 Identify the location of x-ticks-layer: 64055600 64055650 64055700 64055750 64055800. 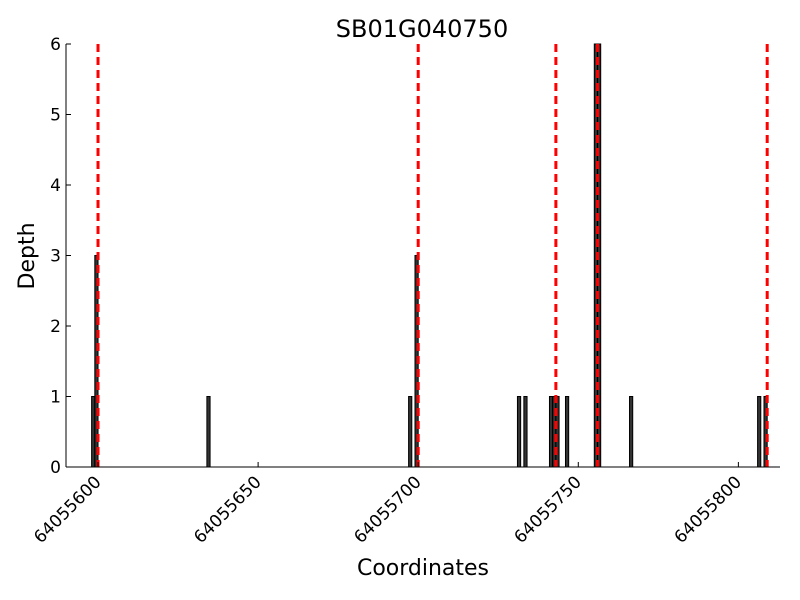
(388, 505).